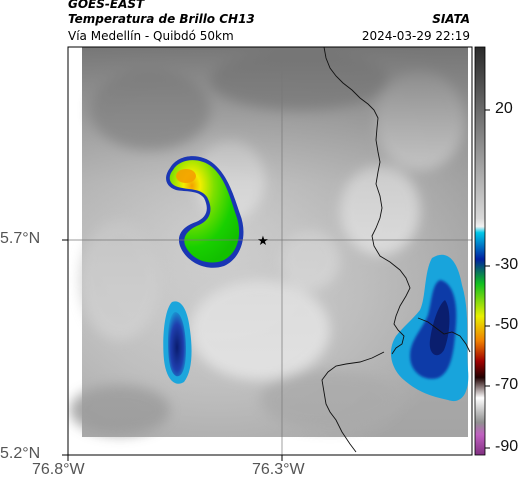  What do you see at coordinates (58, 469) in the screenshot?
I see `lon-tick-label: 76.8°W` at bounding box center [58, 469].